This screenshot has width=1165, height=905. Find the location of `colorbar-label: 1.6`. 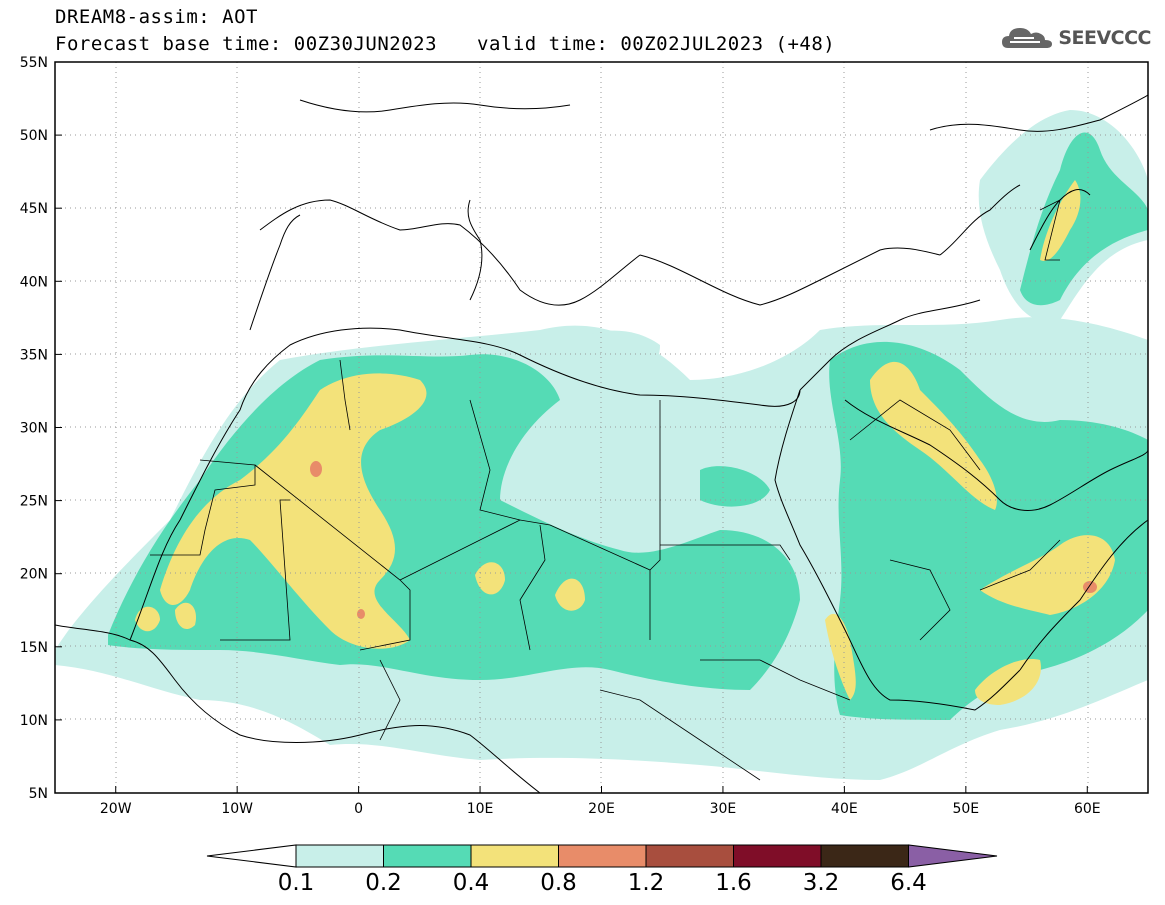

colorbar-label: 1.6 is located at coordinates (733, 883).